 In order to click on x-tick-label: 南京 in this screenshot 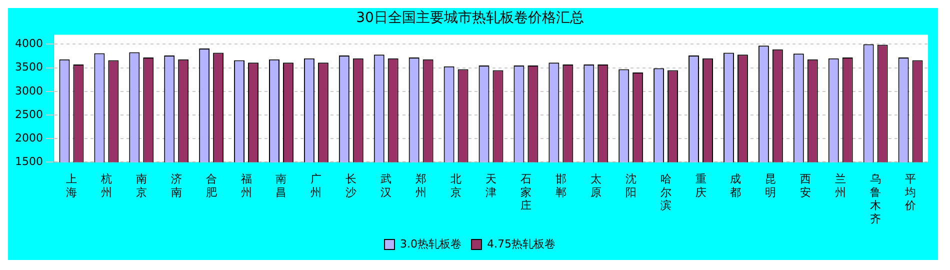, I will do `click(141, 185)`.